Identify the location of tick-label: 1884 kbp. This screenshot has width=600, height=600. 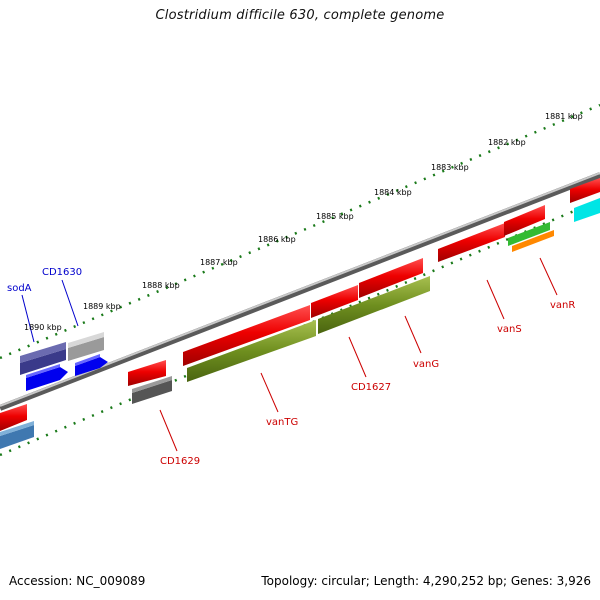
(393, 192).